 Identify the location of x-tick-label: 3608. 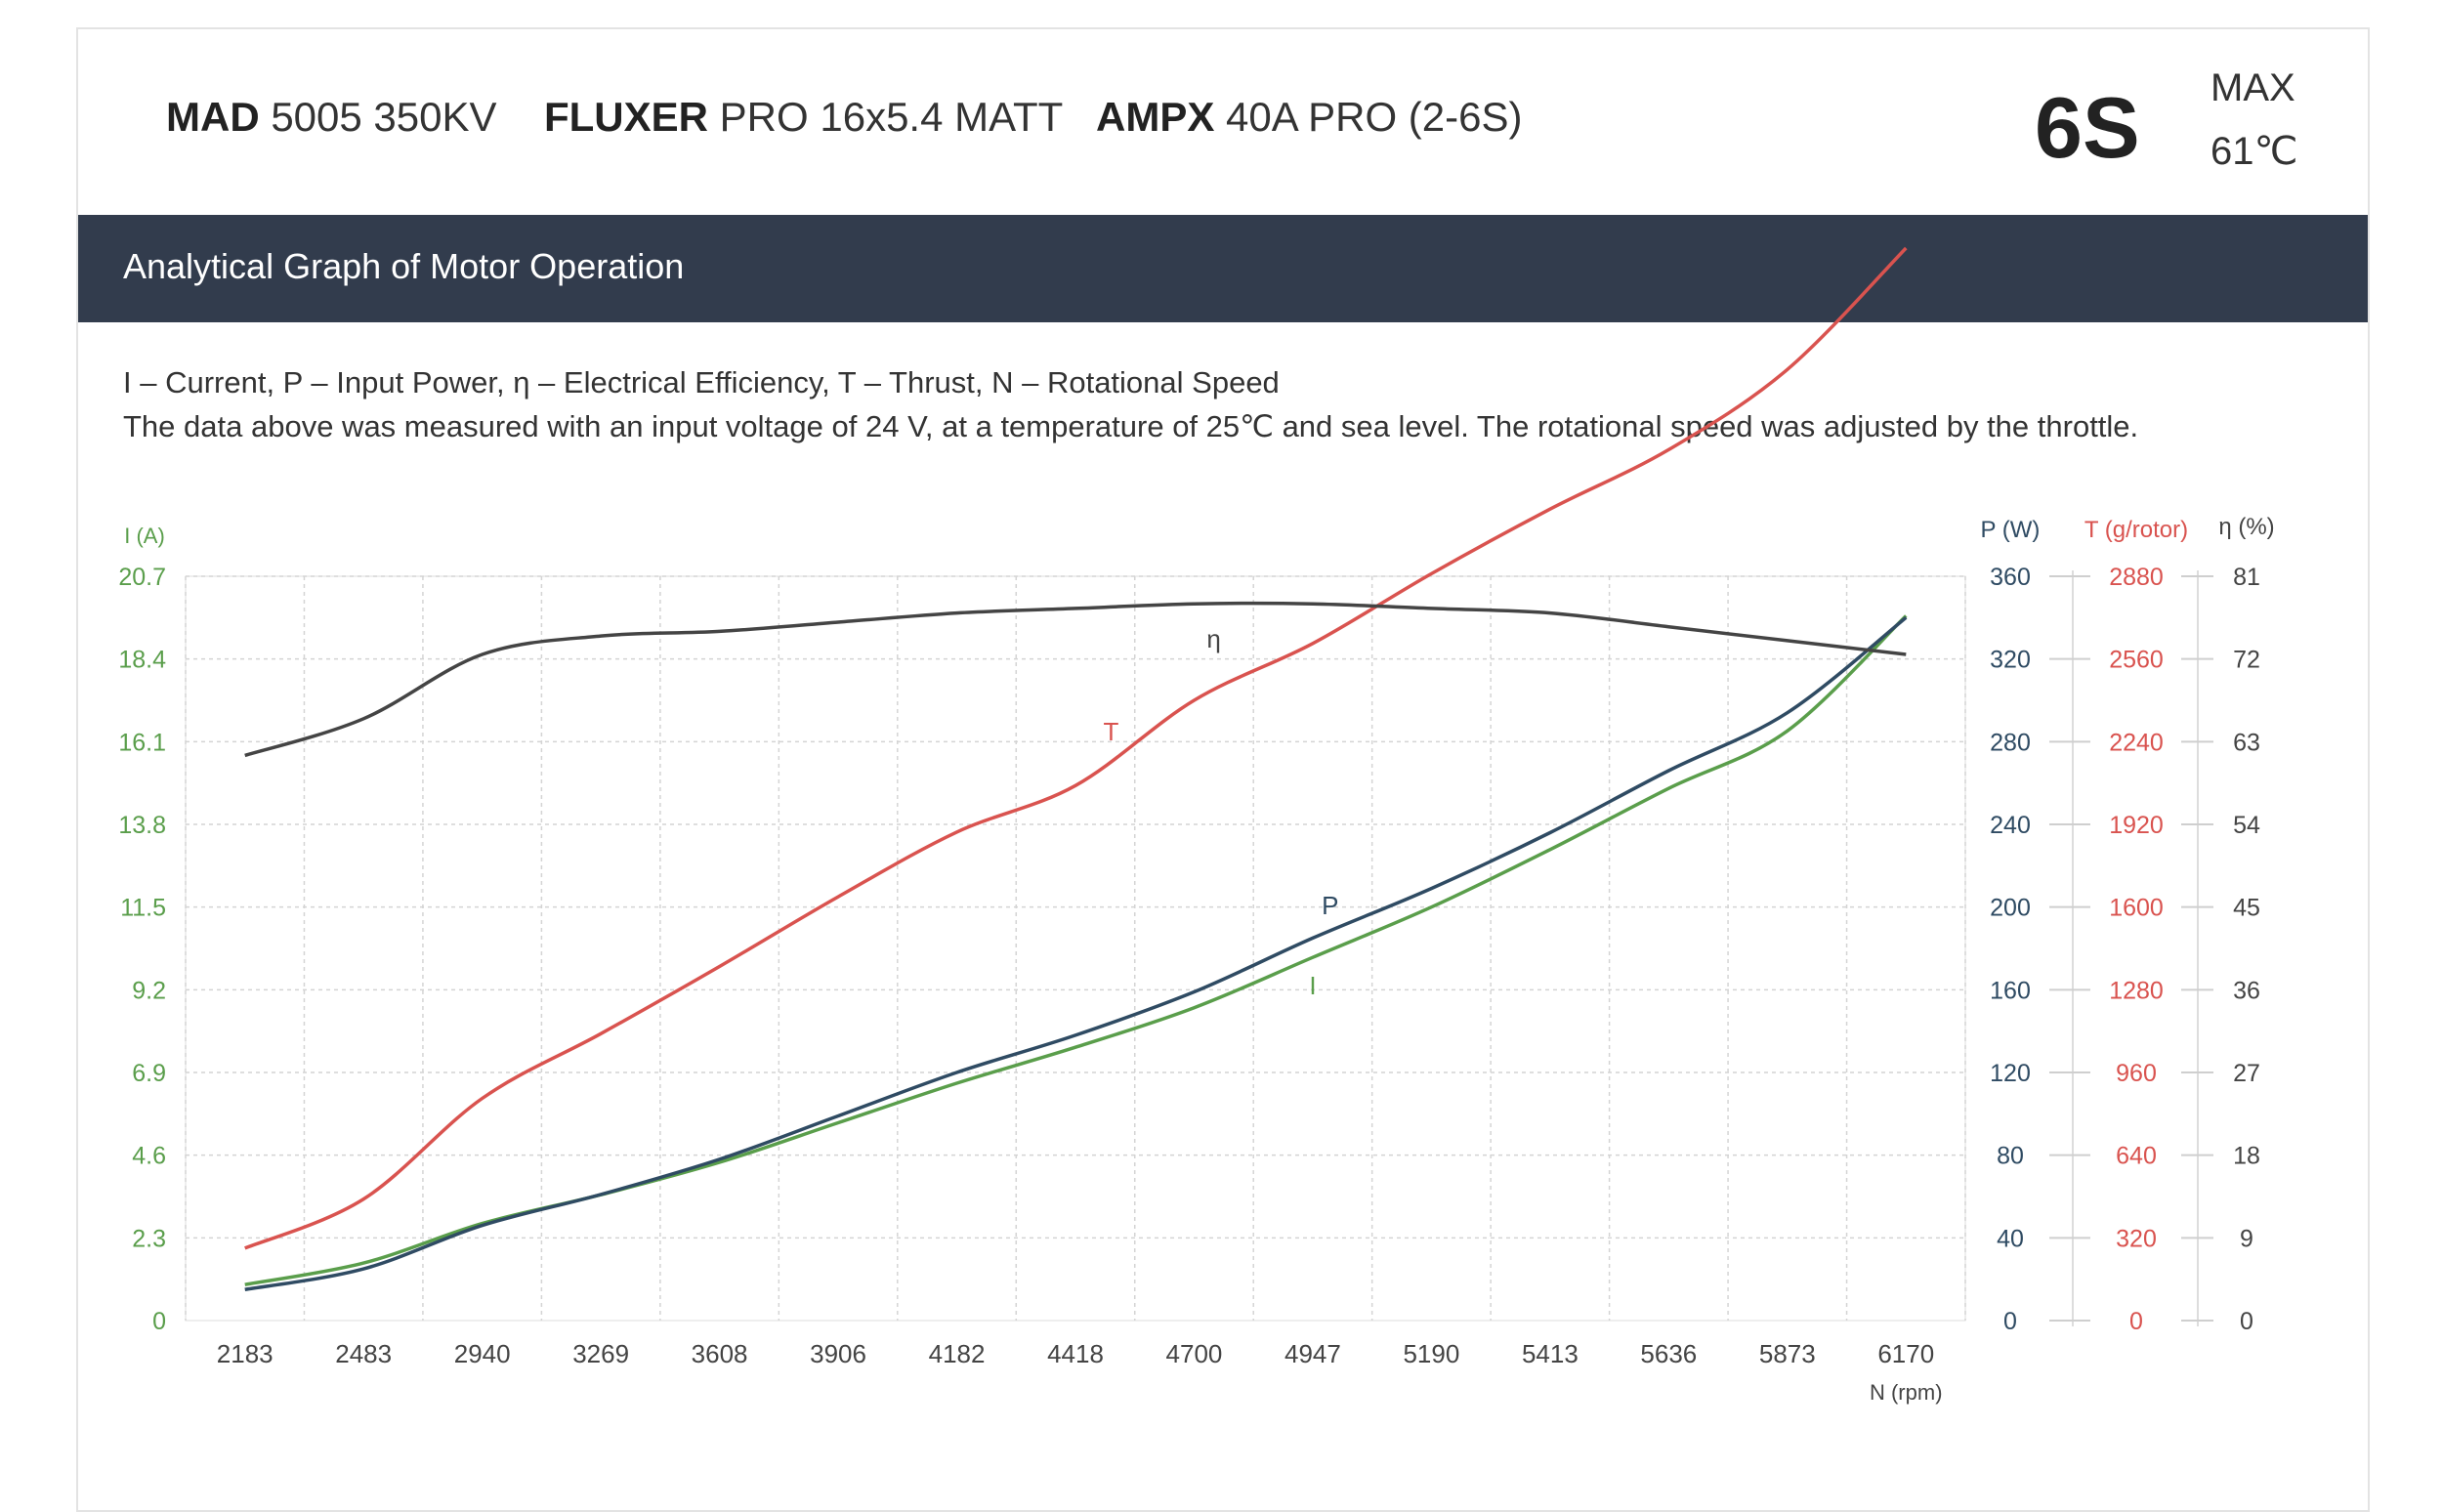
(720, 1353).